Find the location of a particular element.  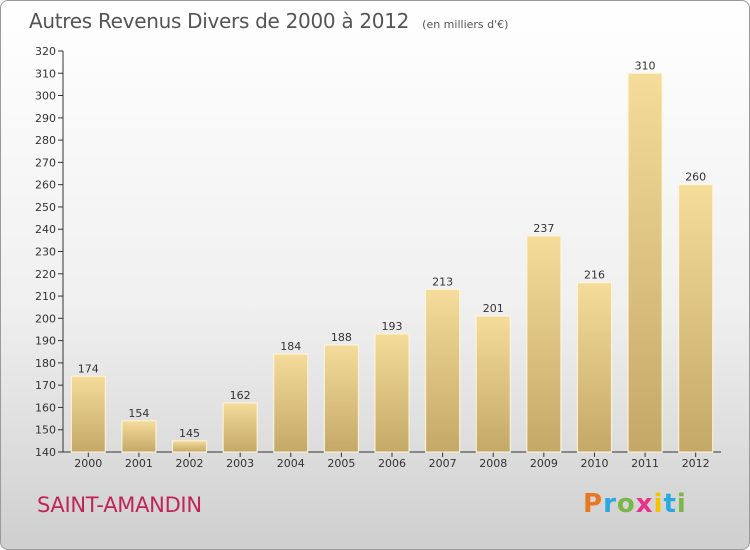

y-tick-label: 180 is located at coordinates (45, 363).